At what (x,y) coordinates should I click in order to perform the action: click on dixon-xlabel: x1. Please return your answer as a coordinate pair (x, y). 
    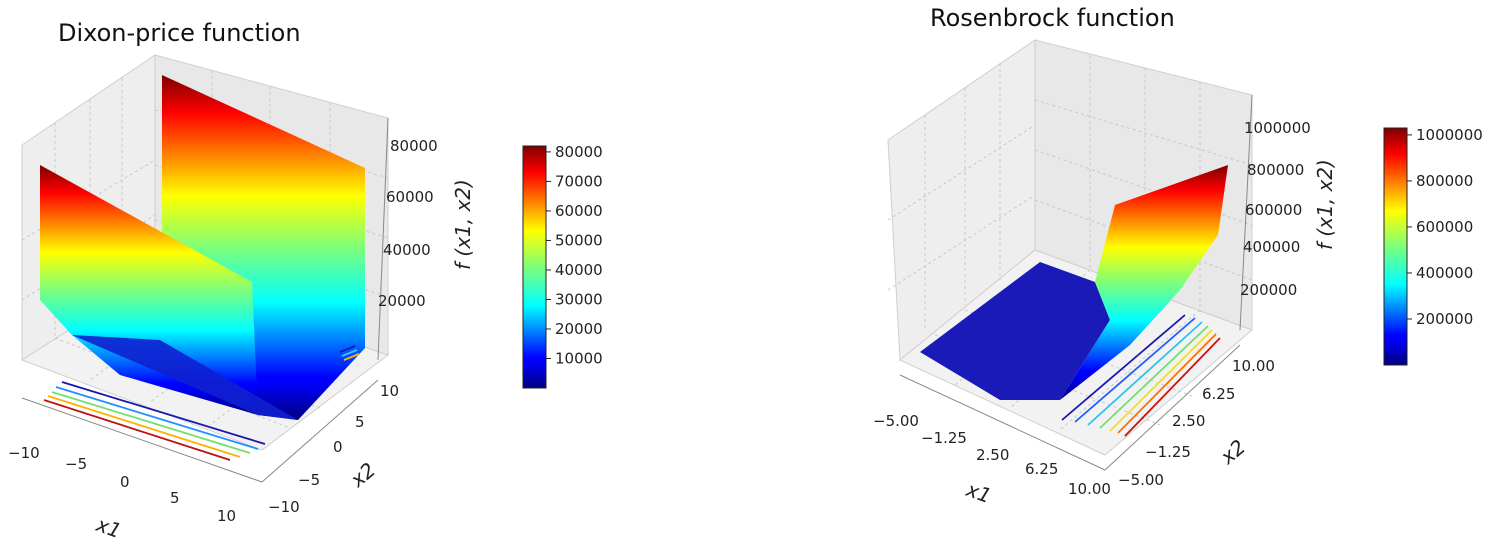
    Looking at the image, I should click on (108, 527).